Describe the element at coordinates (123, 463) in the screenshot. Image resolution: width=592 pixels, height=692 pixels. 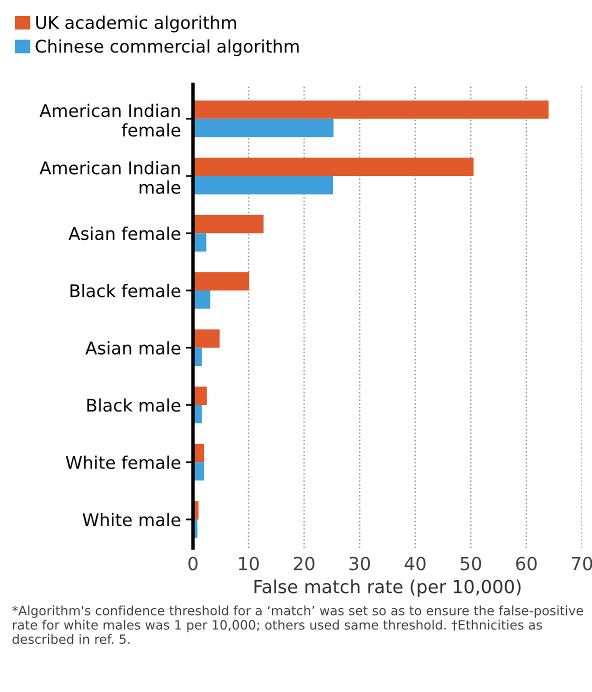
I see `y-tick-label: White female` at that location.